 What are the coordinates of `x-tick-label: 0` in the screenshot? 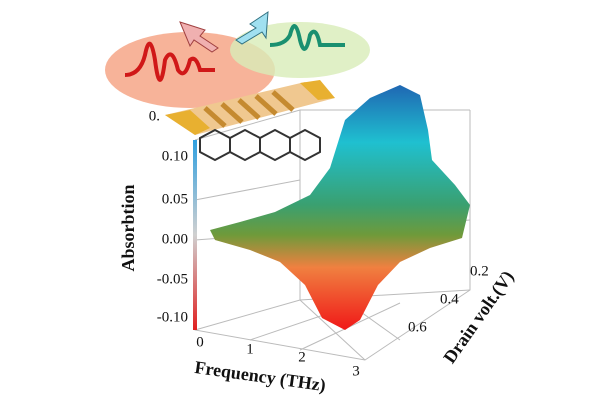 It's located at (200, 342).